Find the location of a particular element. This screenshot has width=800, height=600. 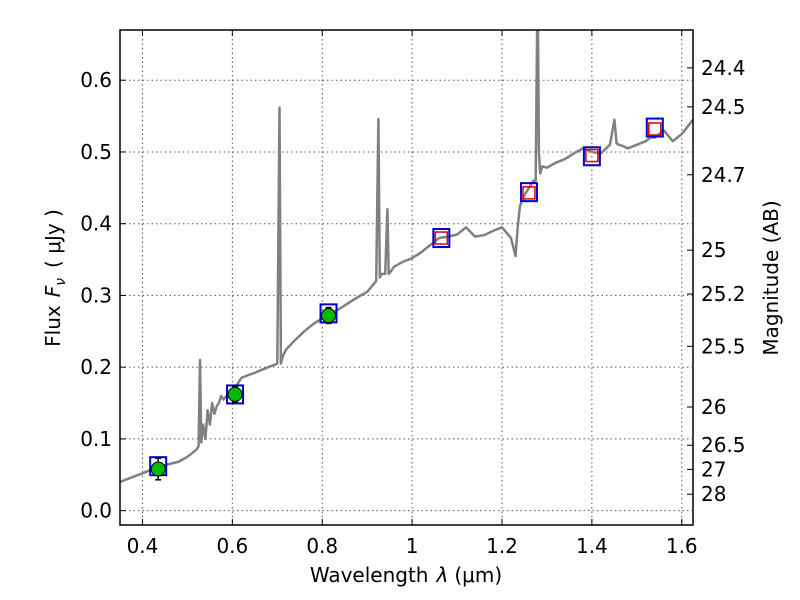

y-axis-label-subscript: ν is located at coordinates (61, 282).